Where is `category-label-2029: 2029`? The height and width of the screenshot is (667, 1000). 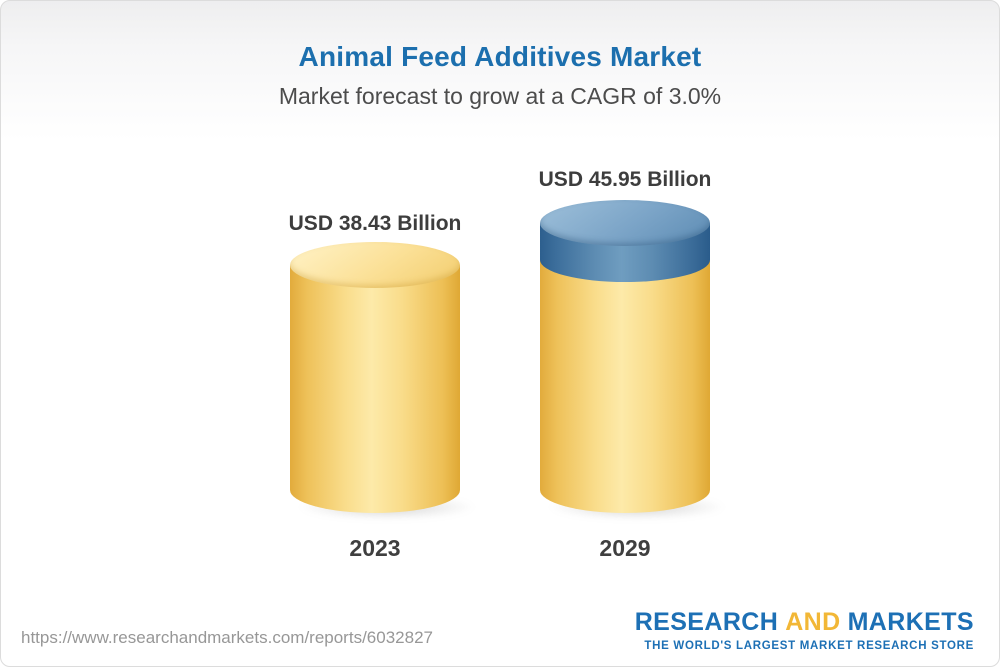
category-label-2029: 2029 is located at coordinates (625, 548).